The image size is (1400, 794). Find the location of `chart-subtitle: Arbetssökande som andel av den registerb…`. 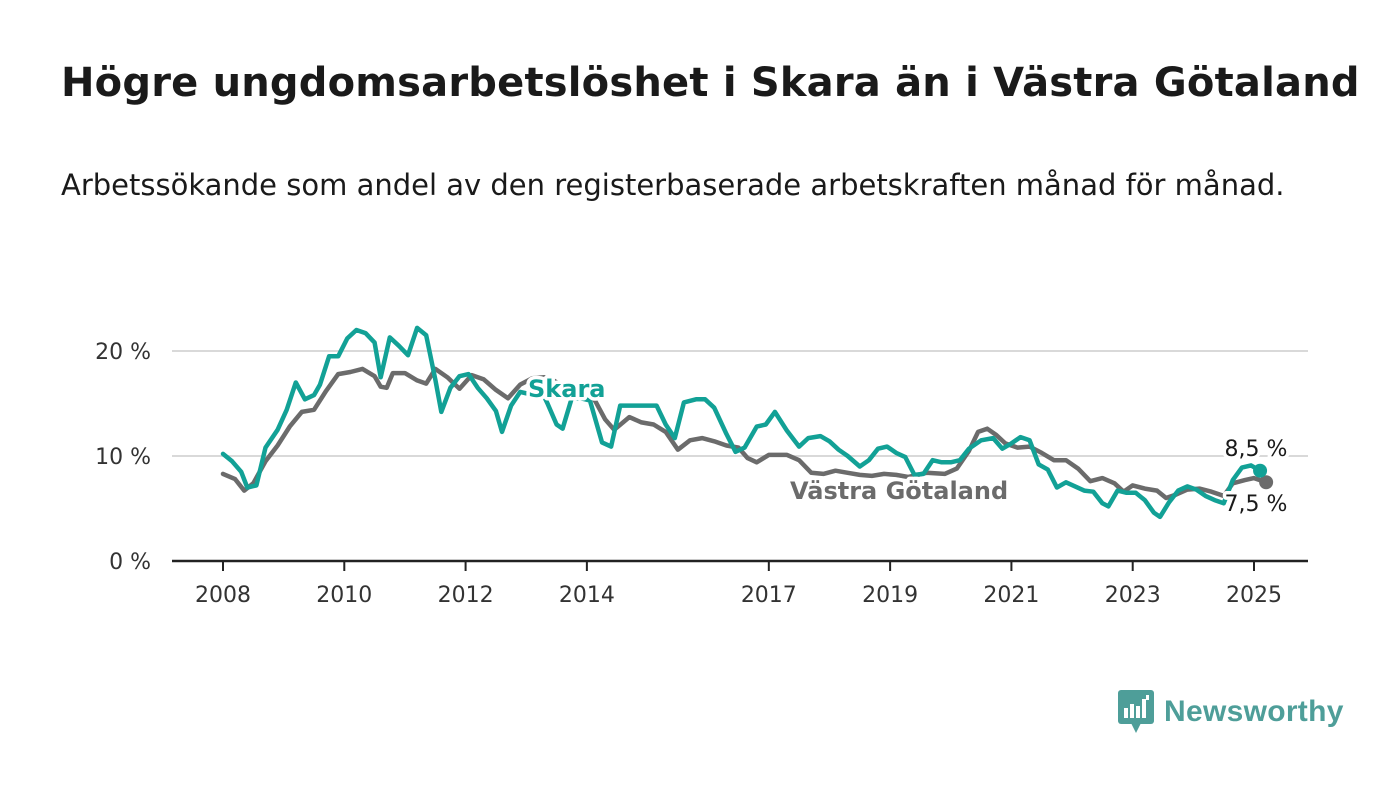

chart-subtitle: Arbetssökande som andel av den registerb… is located at coordinates (673, 185).